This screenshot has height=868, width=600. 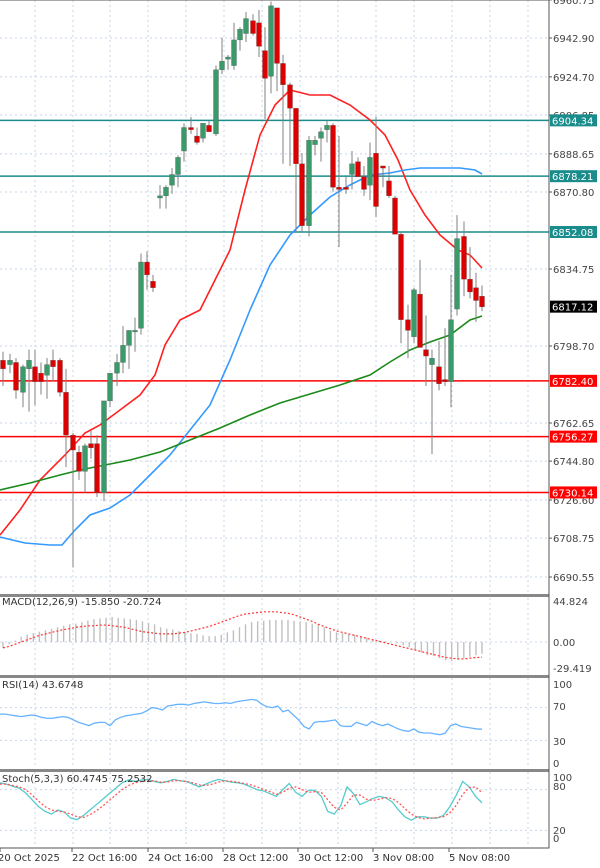 What do you see at coordinates (274, 804) in the screenshot?
I see `stoch-pane` at bounding box center [274, 804].